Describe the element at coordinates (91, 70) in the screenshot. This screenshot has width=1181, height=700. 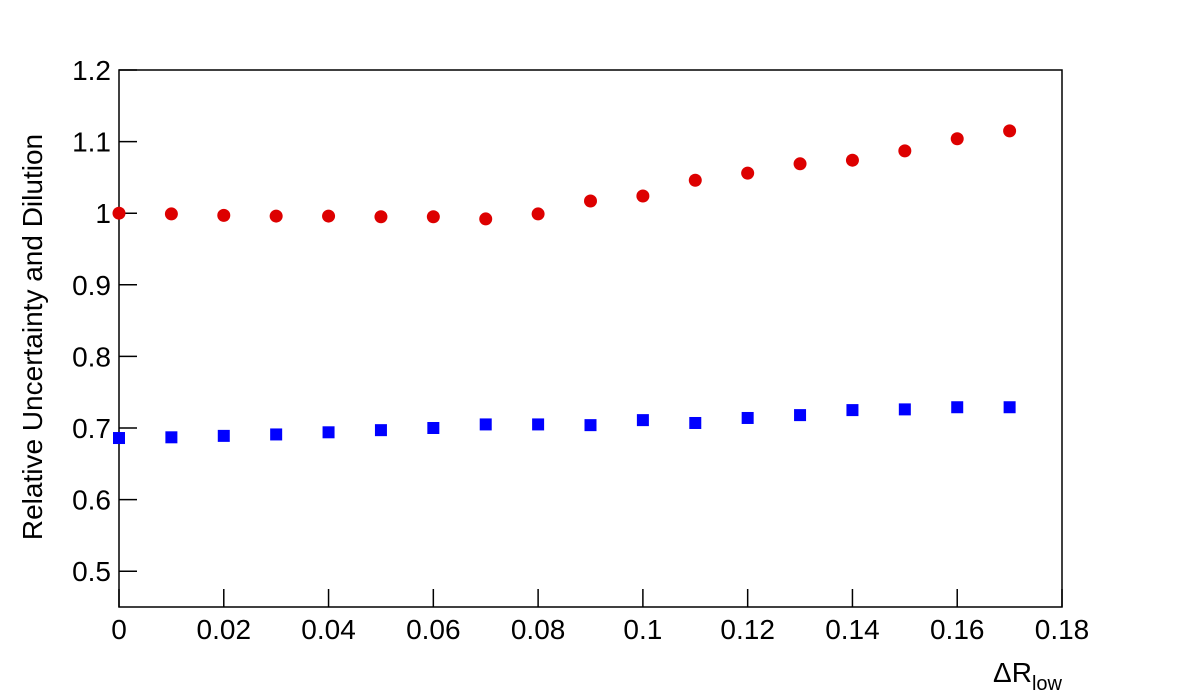
I see `y-tick-label: 1.2` at that location.